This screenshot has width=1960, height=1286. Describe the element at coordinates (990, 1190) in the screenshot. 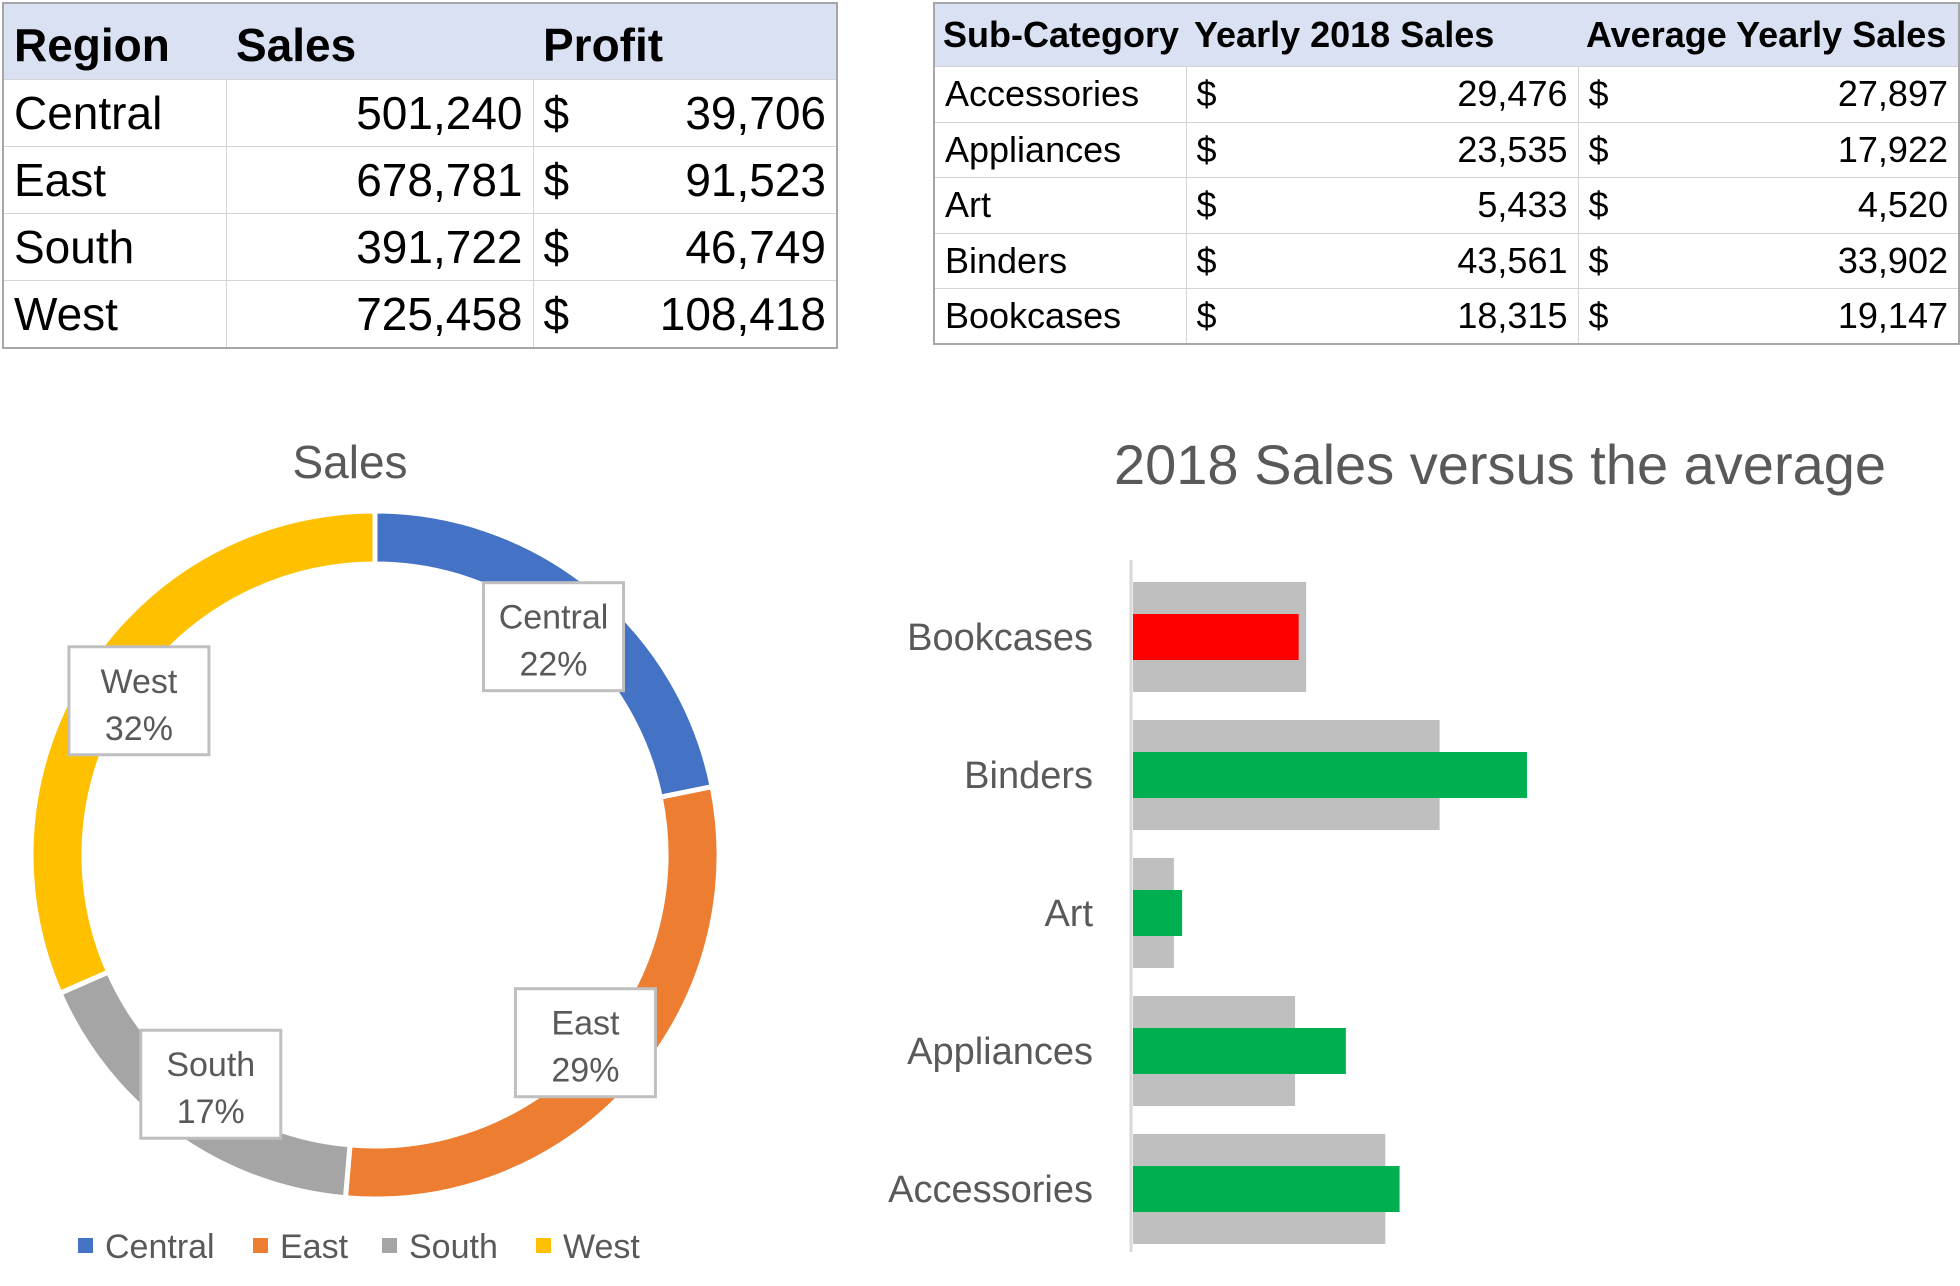

I see `category-tick-label: Accessories` at that location.